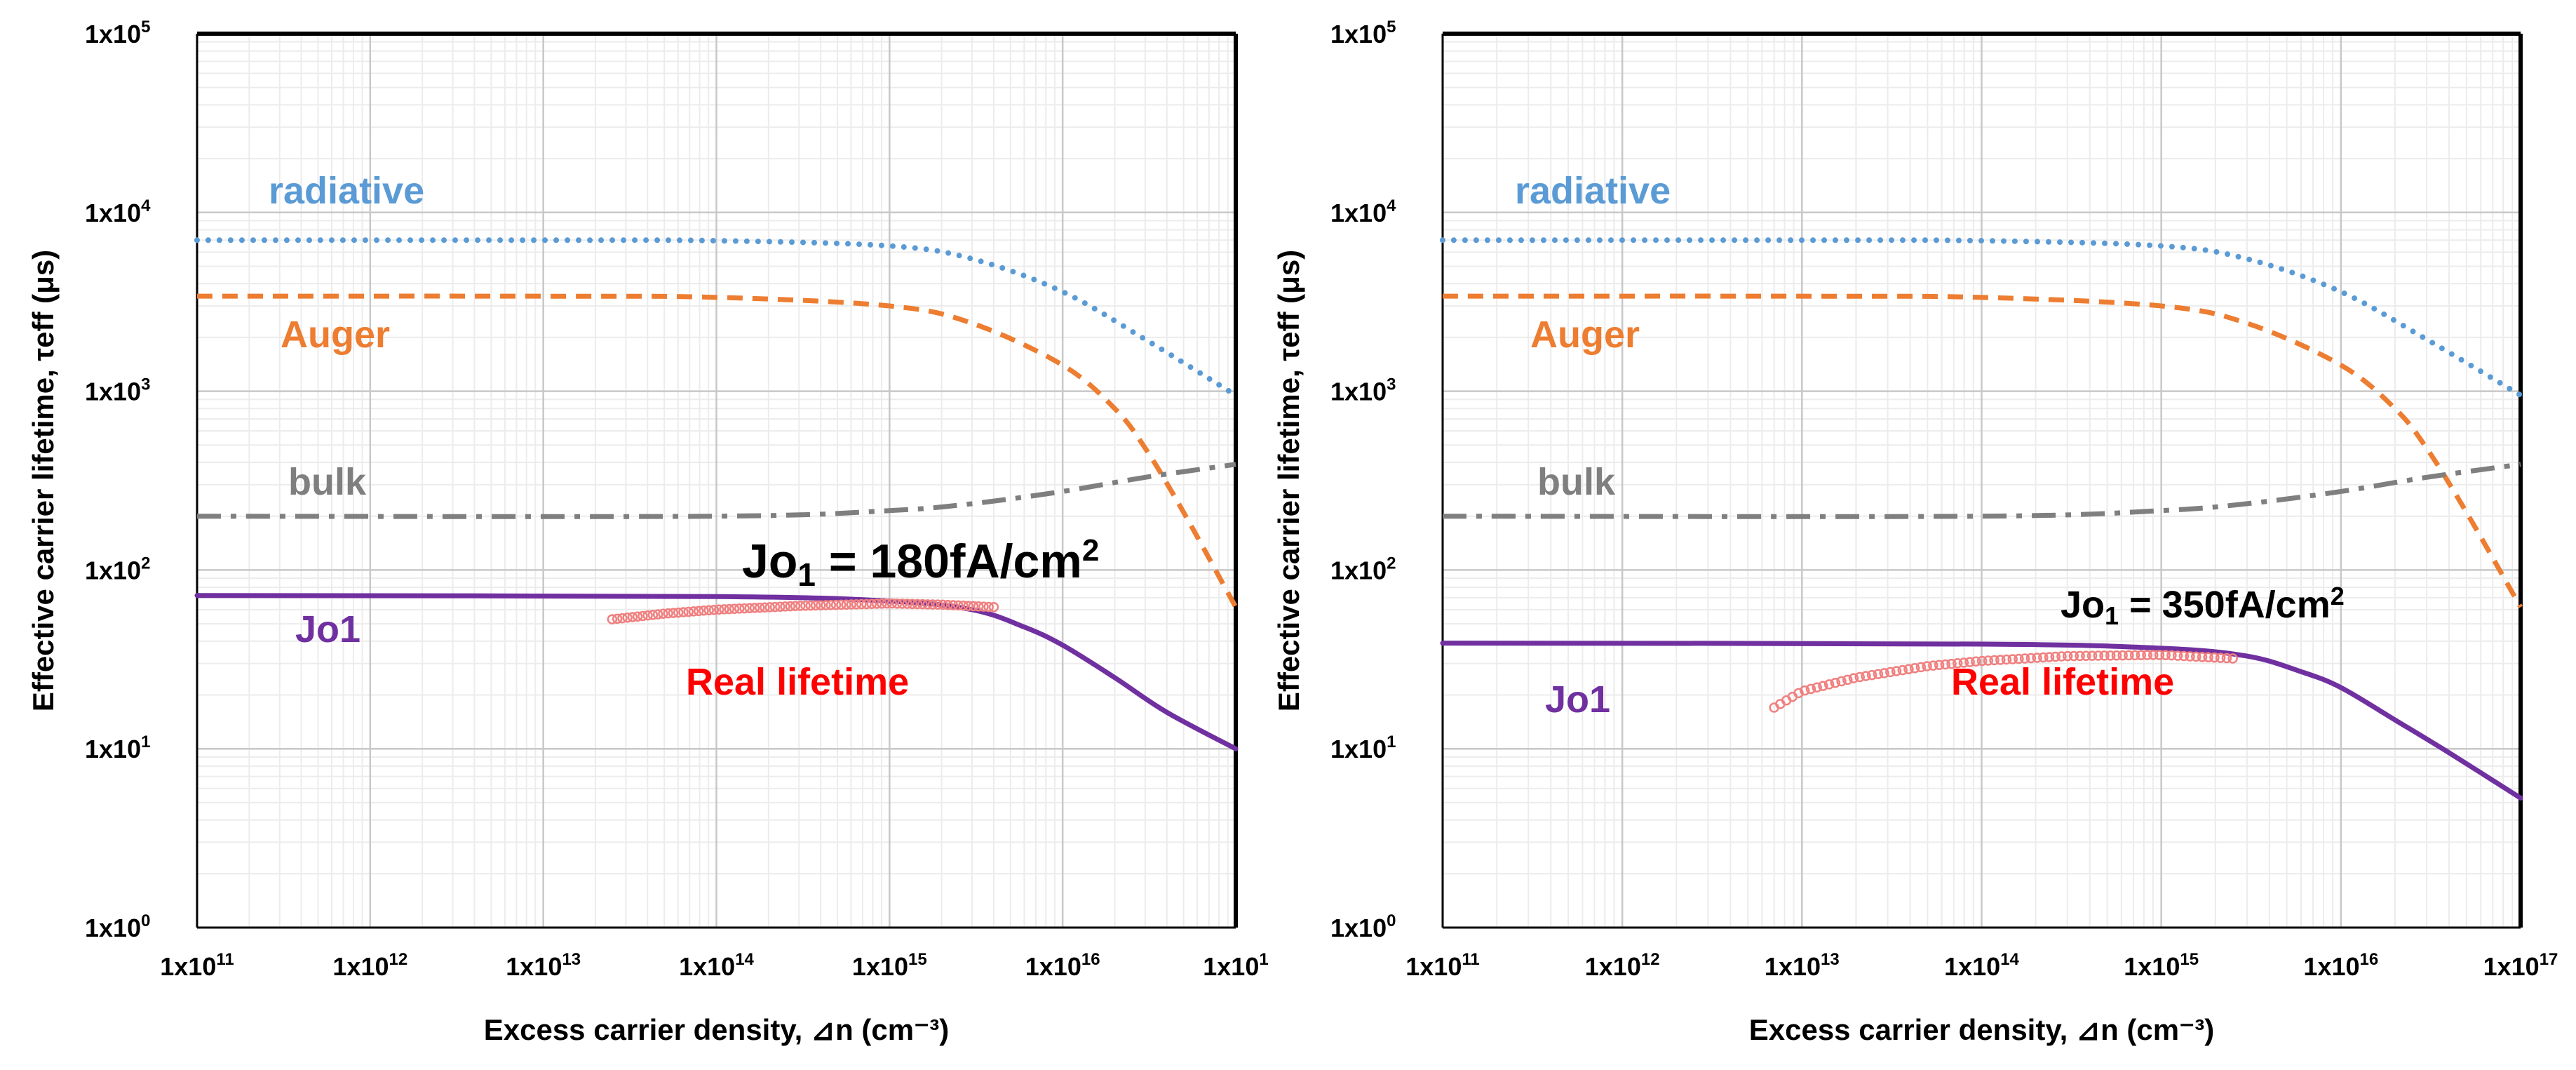 The image size is (2576, 1070). What do you see at coordinates (1363, 480) in the screenshot?
I see `y-tick-labels: 1x100 1x101 1x102 1x10³ 1x10⁴ 1x105` at bounding box center [1363, 480].